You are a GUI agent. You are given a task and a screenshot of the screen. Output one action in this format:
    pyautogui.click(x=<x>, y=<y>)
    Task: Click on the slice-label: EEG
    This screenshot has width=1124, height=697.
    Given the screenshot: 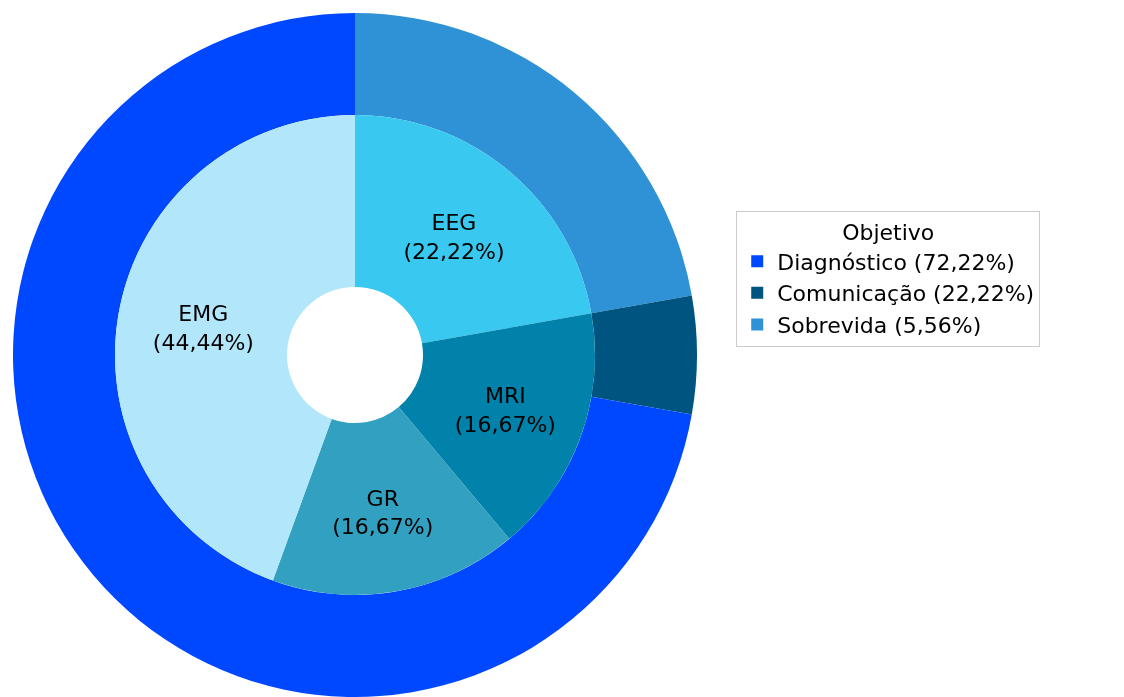 What is the action you would take?
    pyautogui.click(x=454, y=223)
    